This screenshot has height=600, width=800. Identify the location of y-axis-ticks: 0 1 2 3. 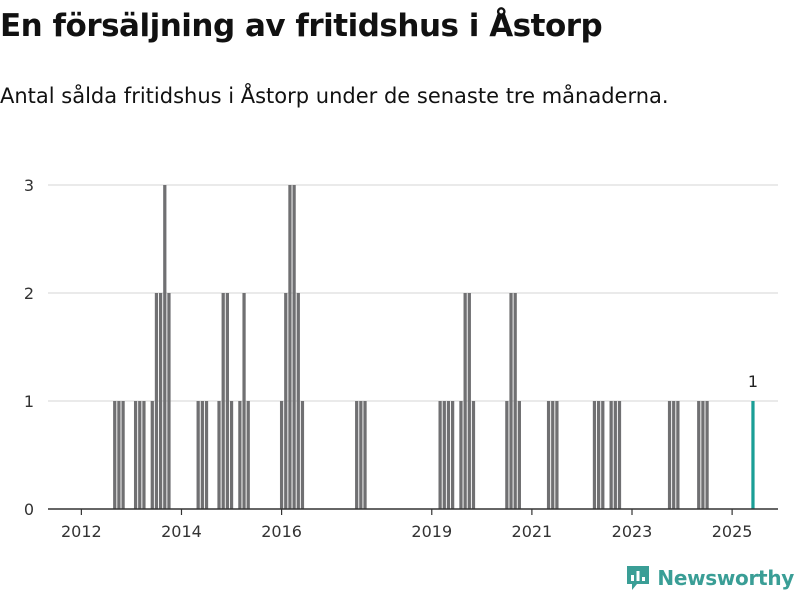
(29, 347).